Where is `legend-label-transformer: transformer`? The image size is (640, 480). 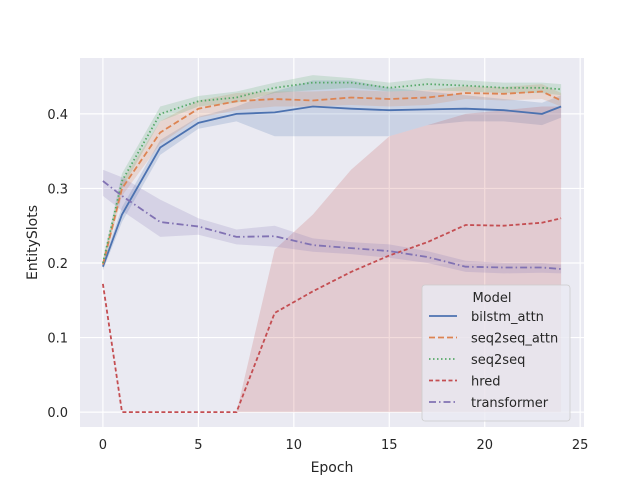 legend-label-transformer: transformer is located at coordinates (510, 403).